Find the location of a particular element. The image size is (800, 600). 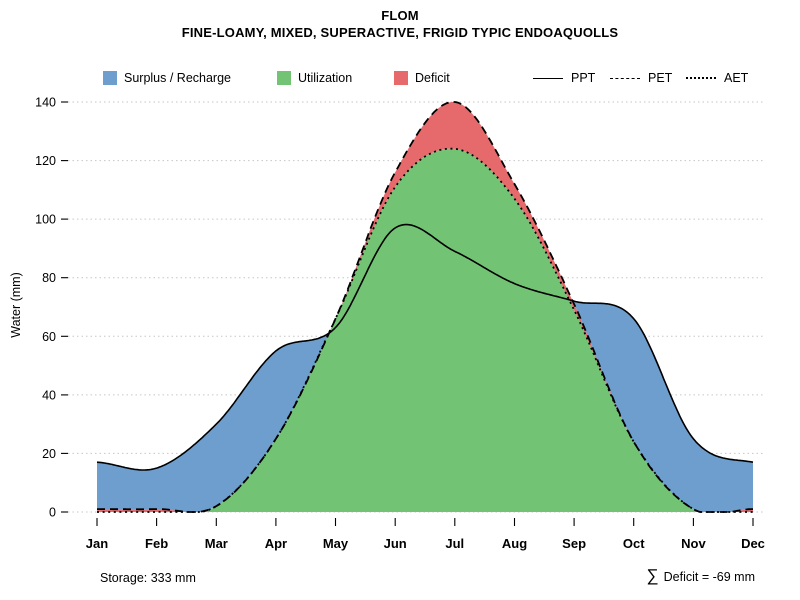

month-label: Aug is located at coordinates (514, 543).